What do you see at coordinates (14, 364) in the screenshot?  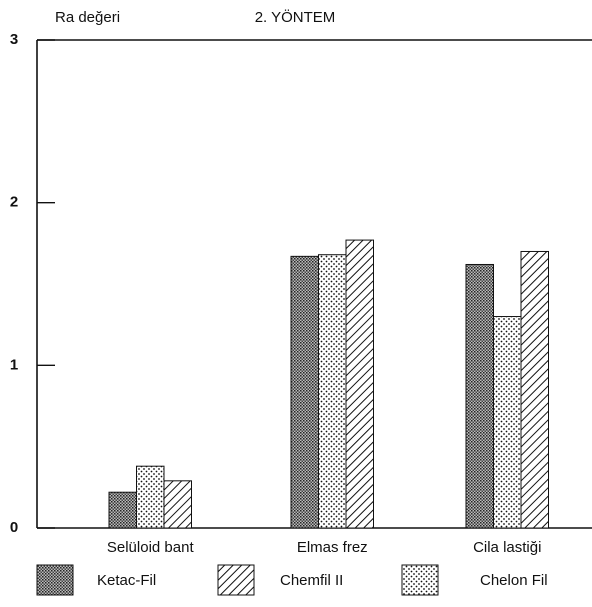 I see `y-tick-label: 1` at bounding box center [14, 364].